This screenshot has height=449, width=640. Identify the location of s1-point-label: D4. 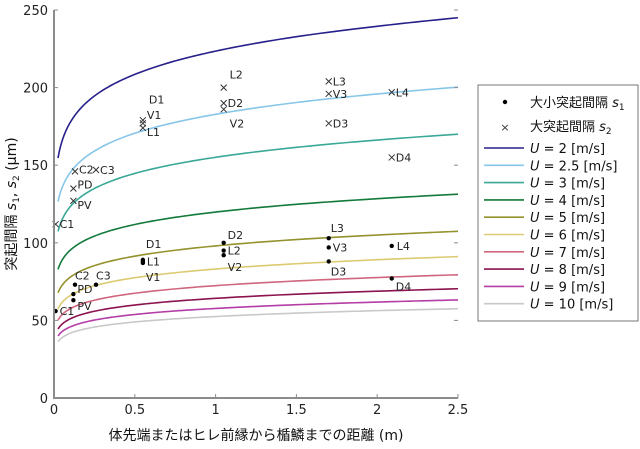
(403, 286).